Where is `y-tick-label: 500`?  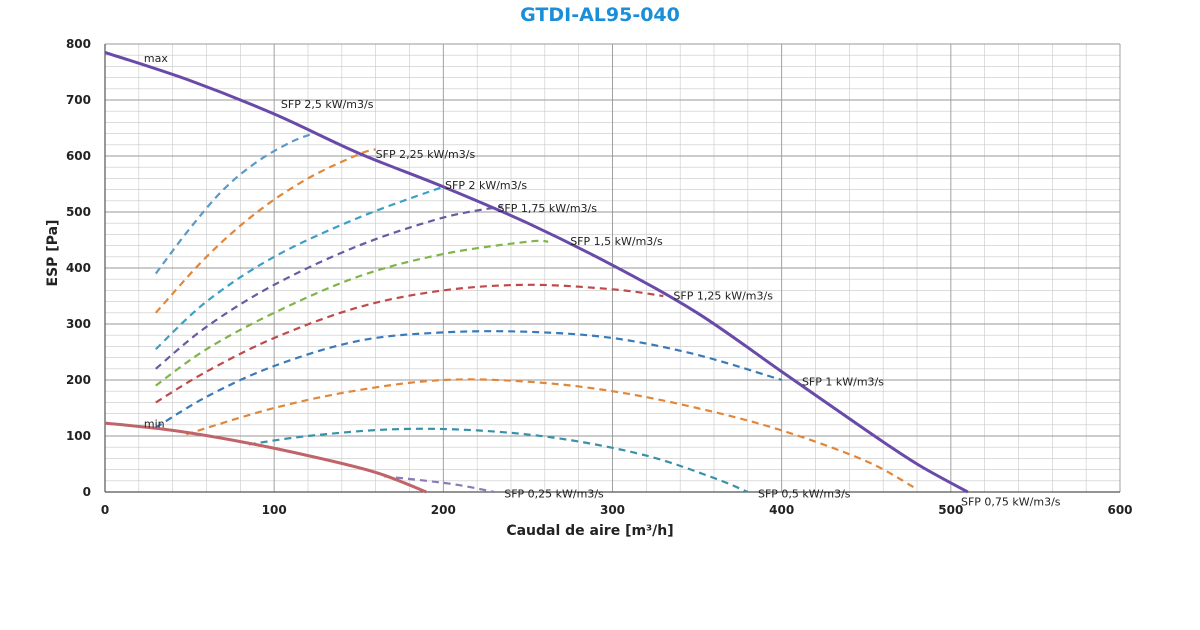 y-tick-label: 500 is located at coordinates (78, 212).